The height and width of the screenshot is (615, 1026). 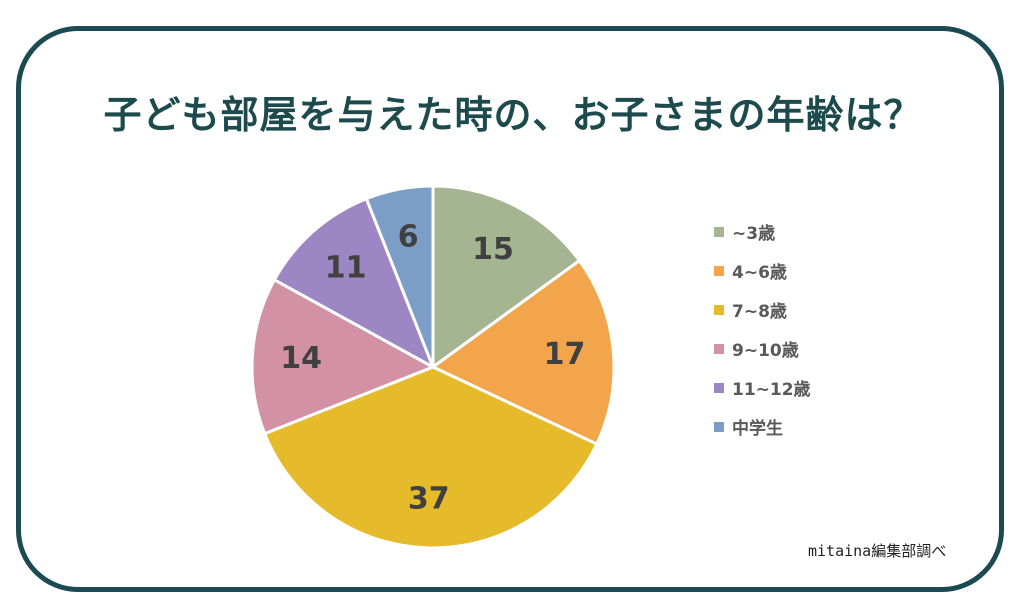 I want to click on chart-legend: ~3歳 4~6歳 7~8歳 9~10歳 11~12歳 中学生, so click(x=784, y=329).